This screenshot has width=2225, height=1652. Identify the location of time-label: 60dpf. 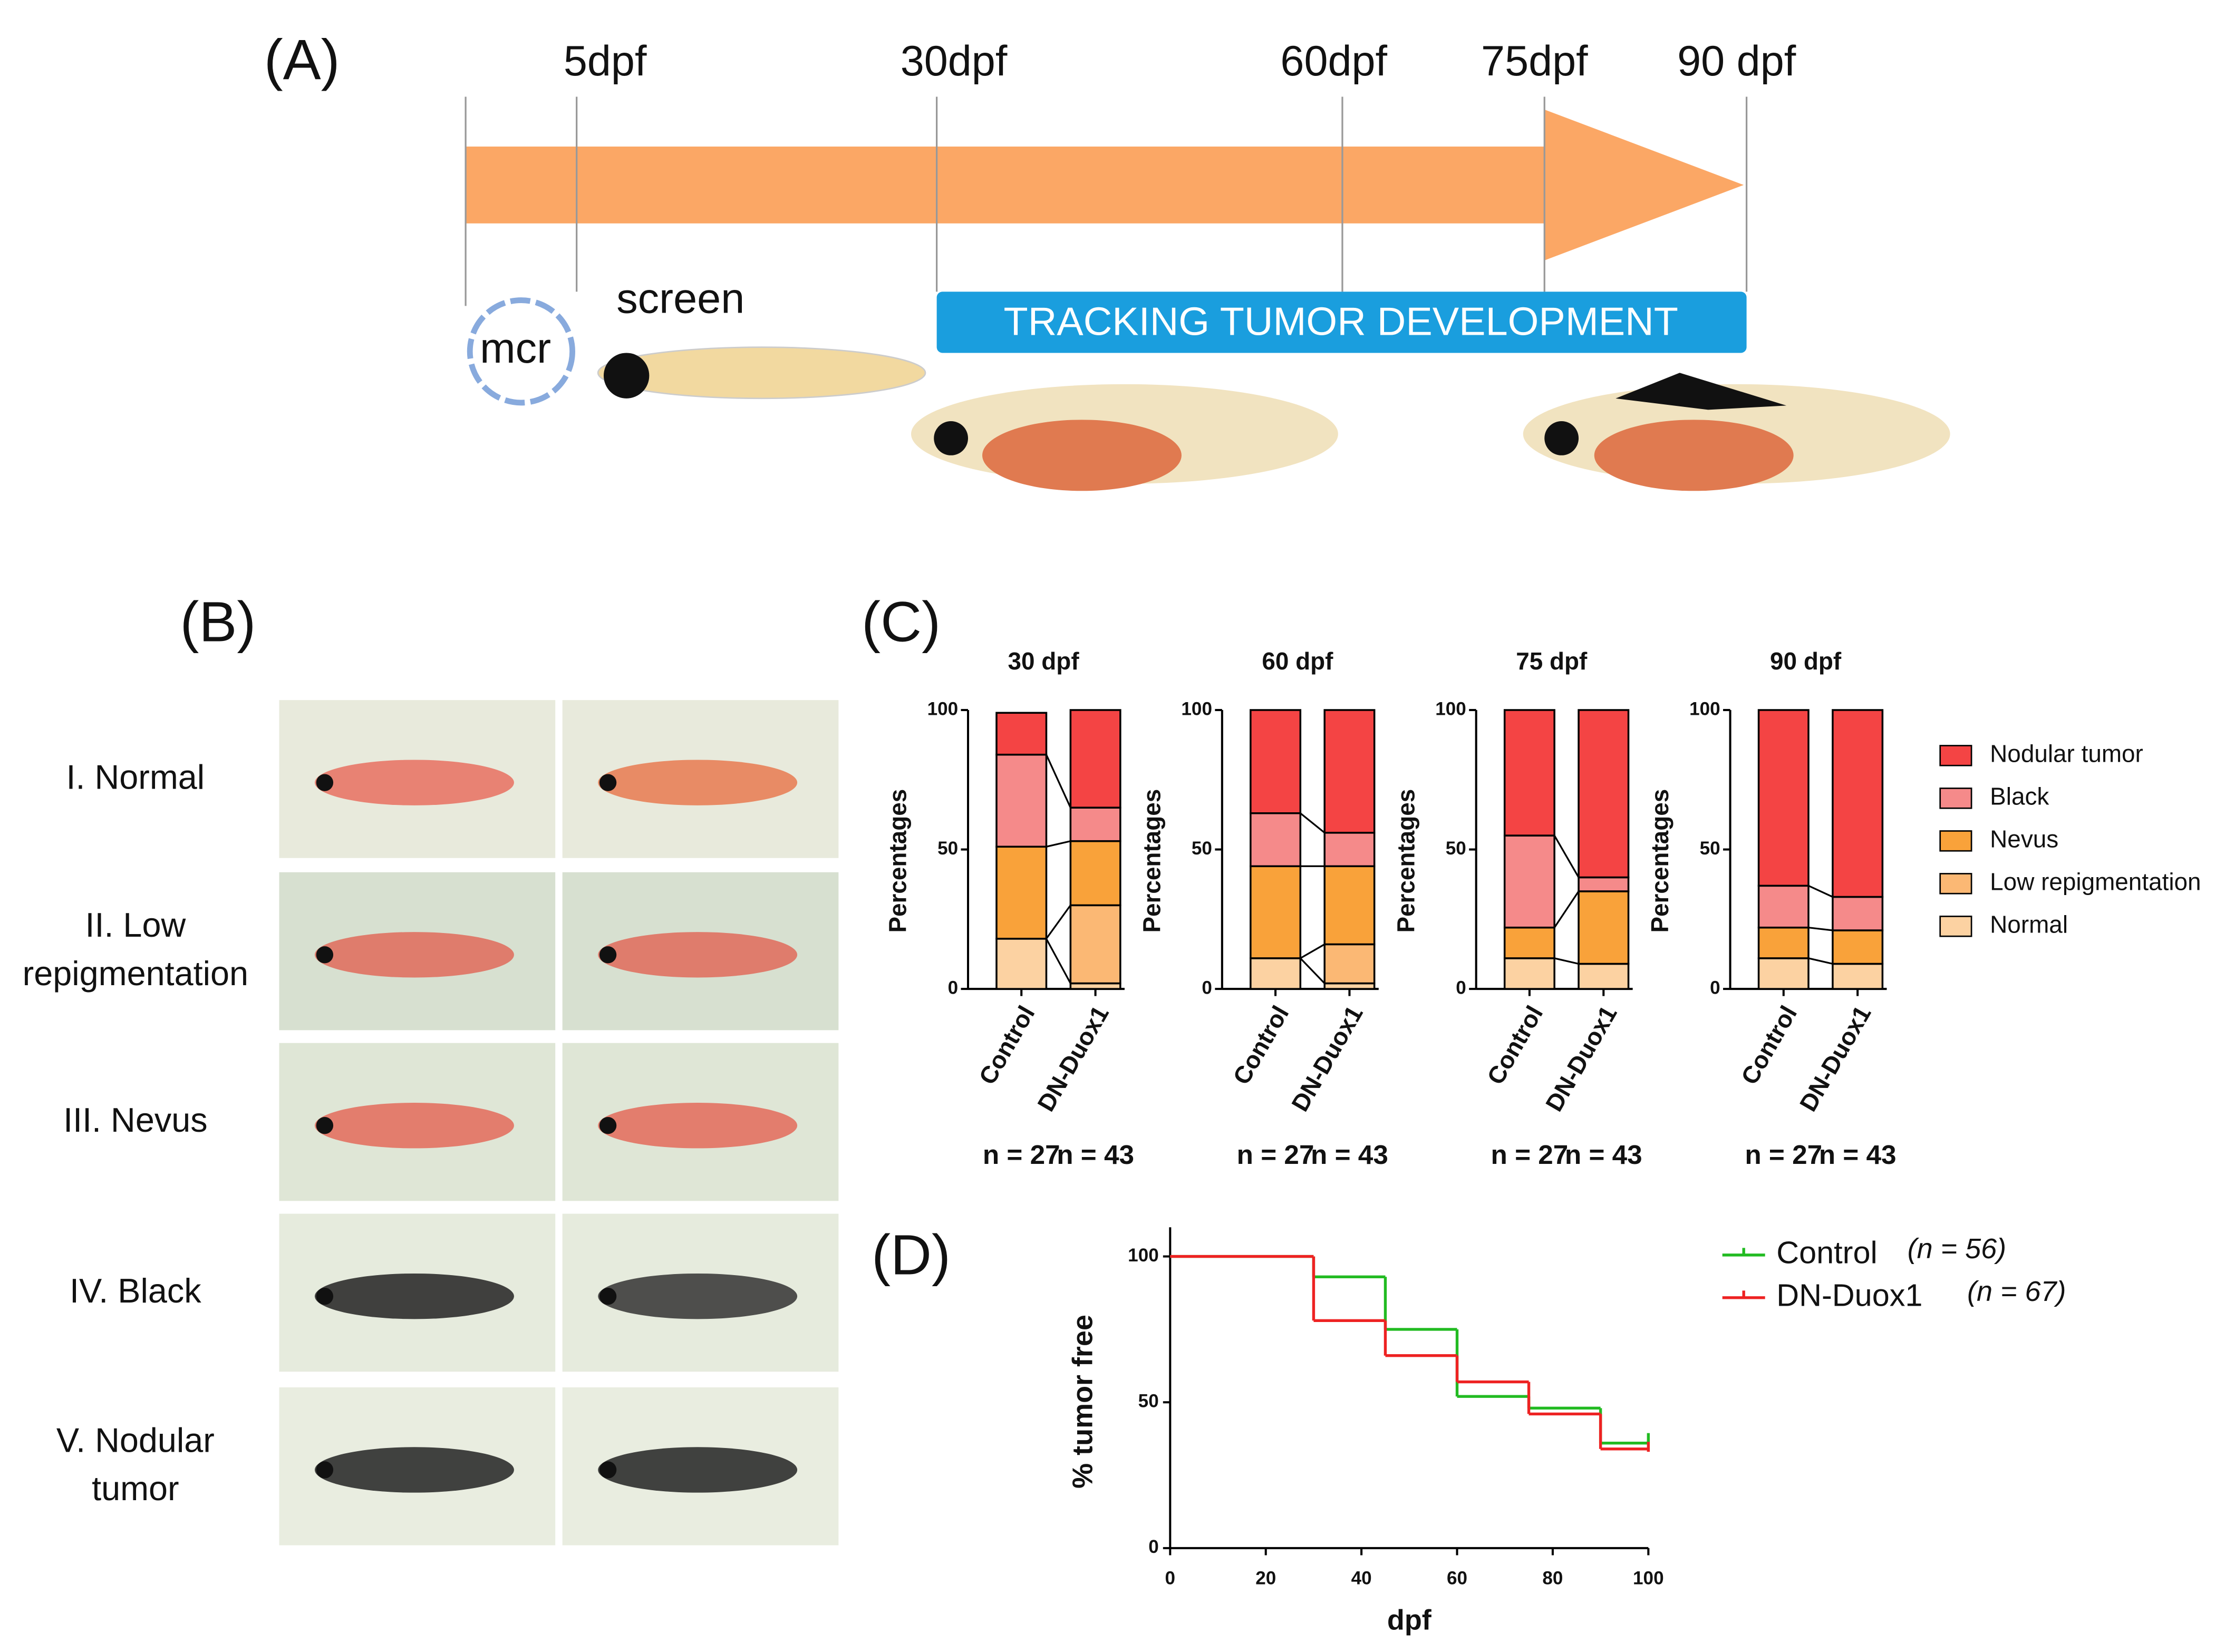
(1333, 61).